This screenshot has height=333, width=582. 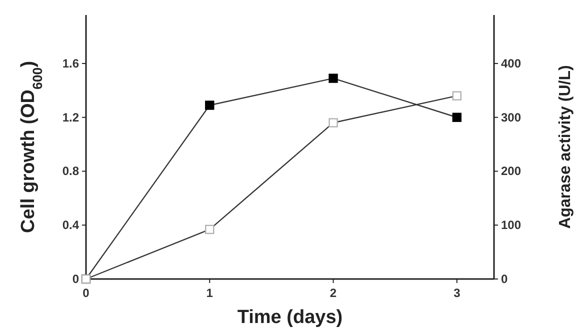 I want to click on x-axis-title: Time (days), so click(x=290, y=317).